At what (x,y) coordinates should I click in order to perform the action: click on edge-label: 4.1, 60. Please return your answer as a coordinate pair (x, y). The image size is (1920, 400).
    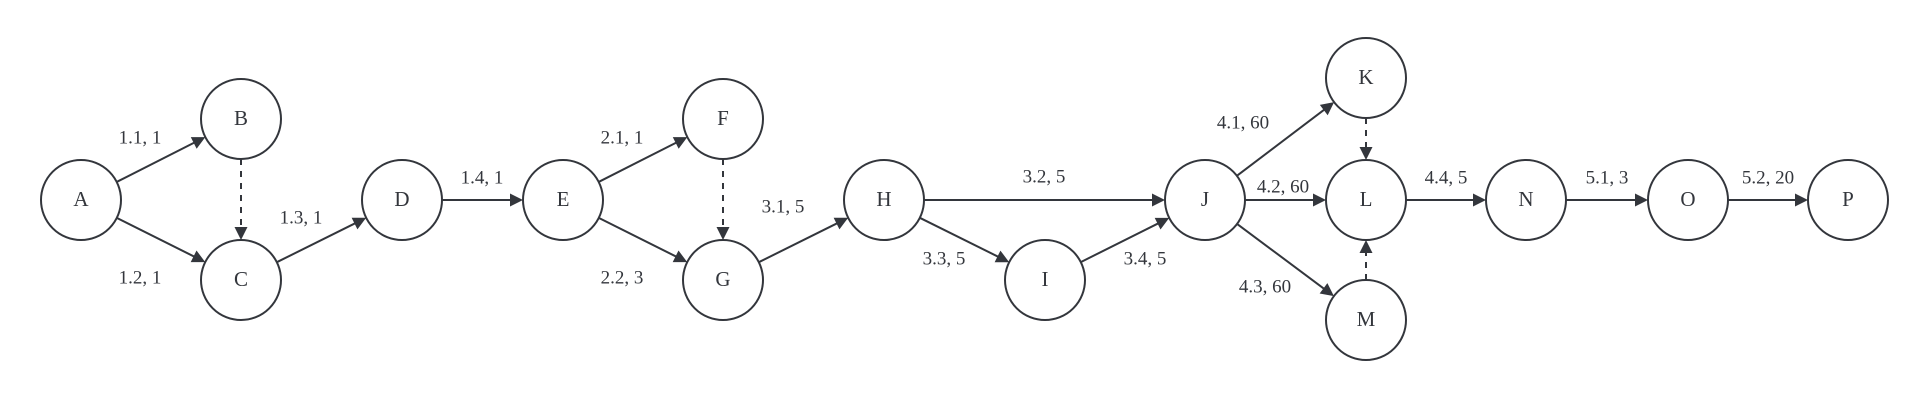
    Looking at the image, I should click on (1243, 122).